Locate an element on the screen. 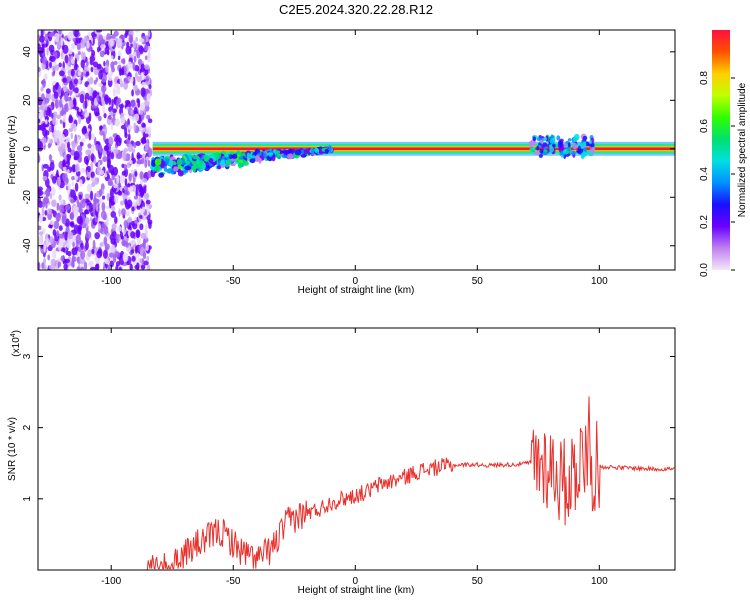 This screenshot has height=605, width=750. snr-y-tick-label: 2 is located at coordinates (27, 427).